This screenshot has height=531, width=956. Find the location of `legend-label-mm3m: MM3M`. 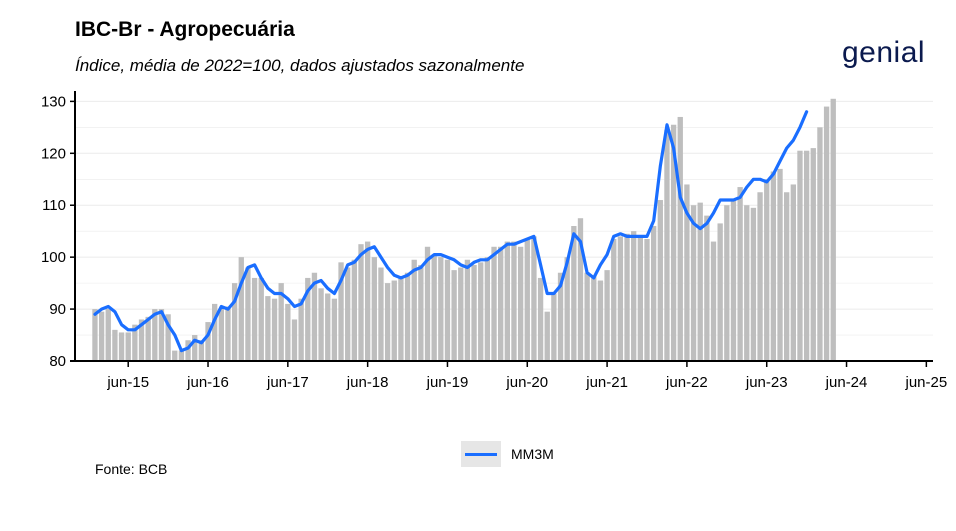

legend-label-mm3m: MM3M is located at coordinates (532, 454).